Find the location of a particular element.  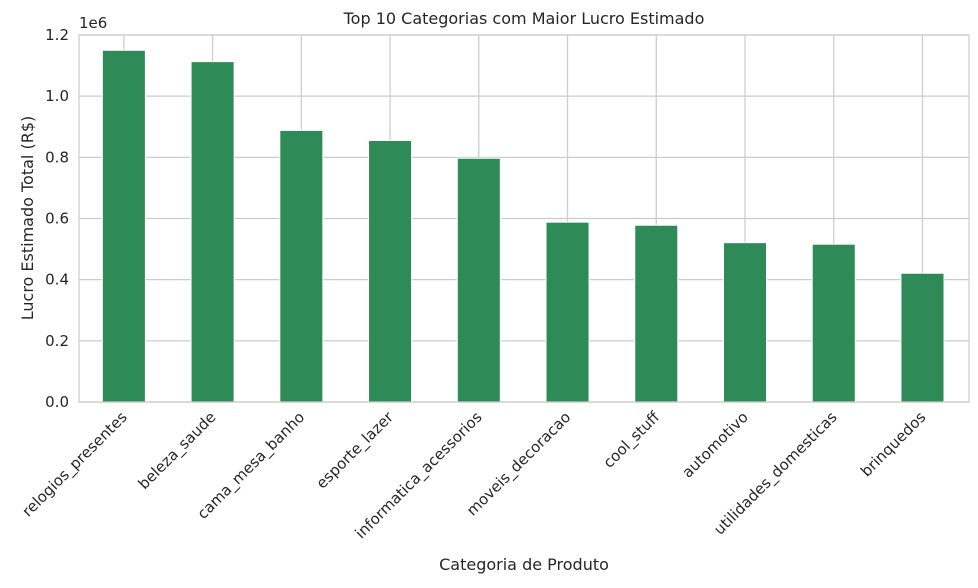

y-tick-label: 0.2 is located at coordinates (57, 341).